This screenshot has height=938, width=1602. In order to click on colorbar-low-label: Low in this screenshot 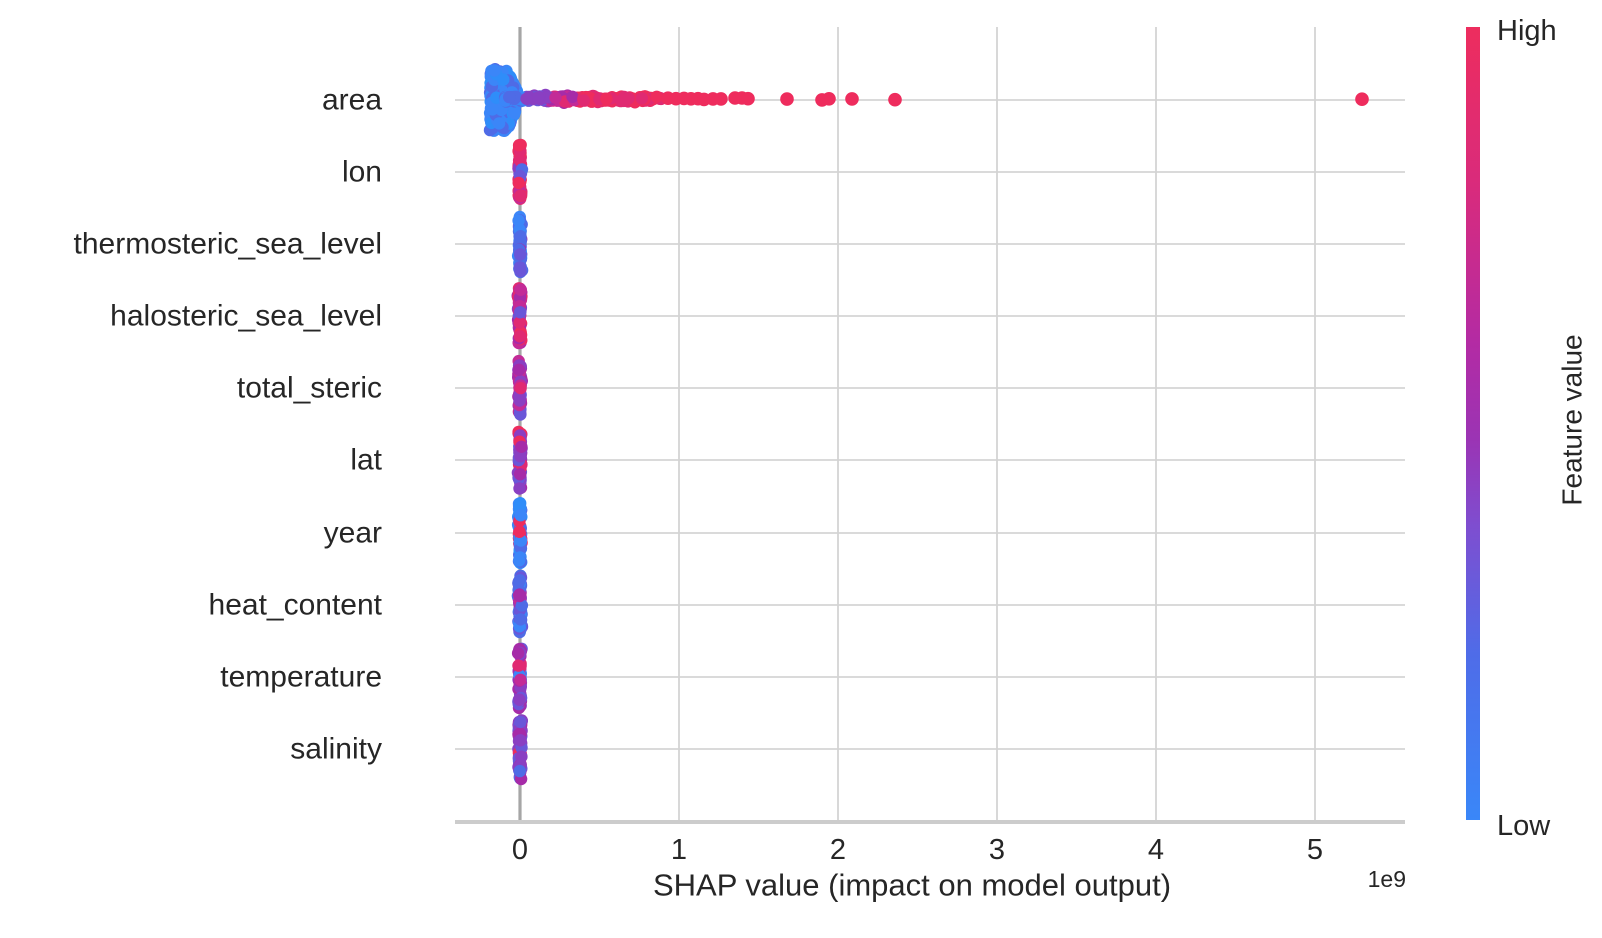, I will do `click(1524, 826)`.